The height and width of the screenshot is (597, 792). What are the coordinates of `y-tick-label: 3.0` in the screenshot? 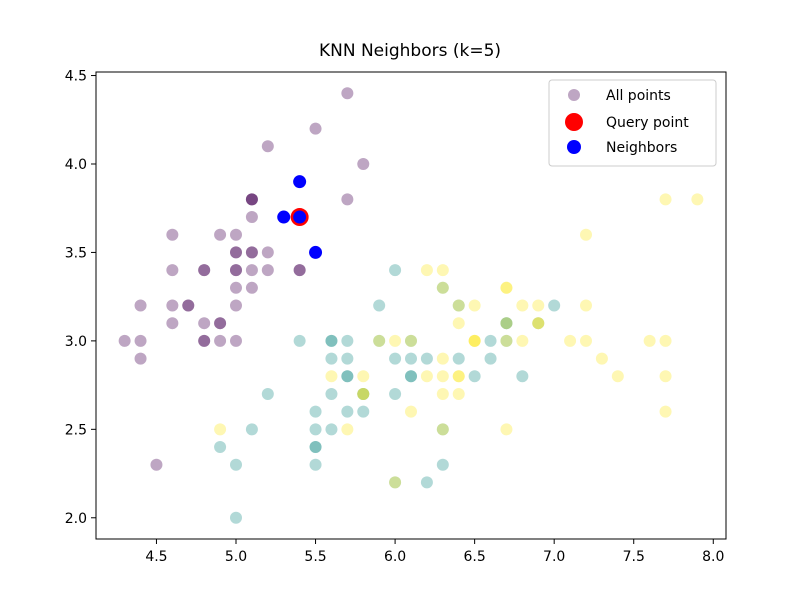 It's located at (76, 342).